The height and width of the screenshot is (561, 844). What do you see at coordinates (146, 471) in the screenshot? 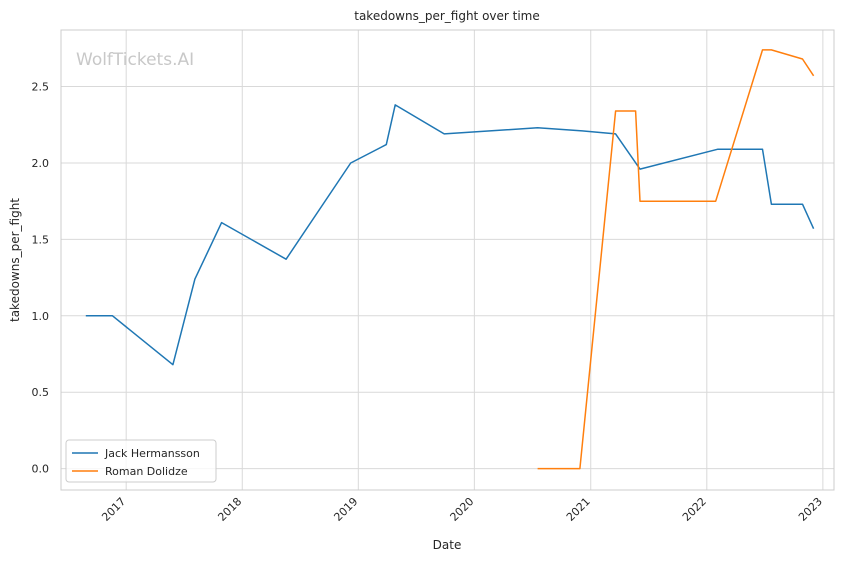
I see `legend-label-roman-dolidze: Roman Dolidze` at bounding box center [146, 471].